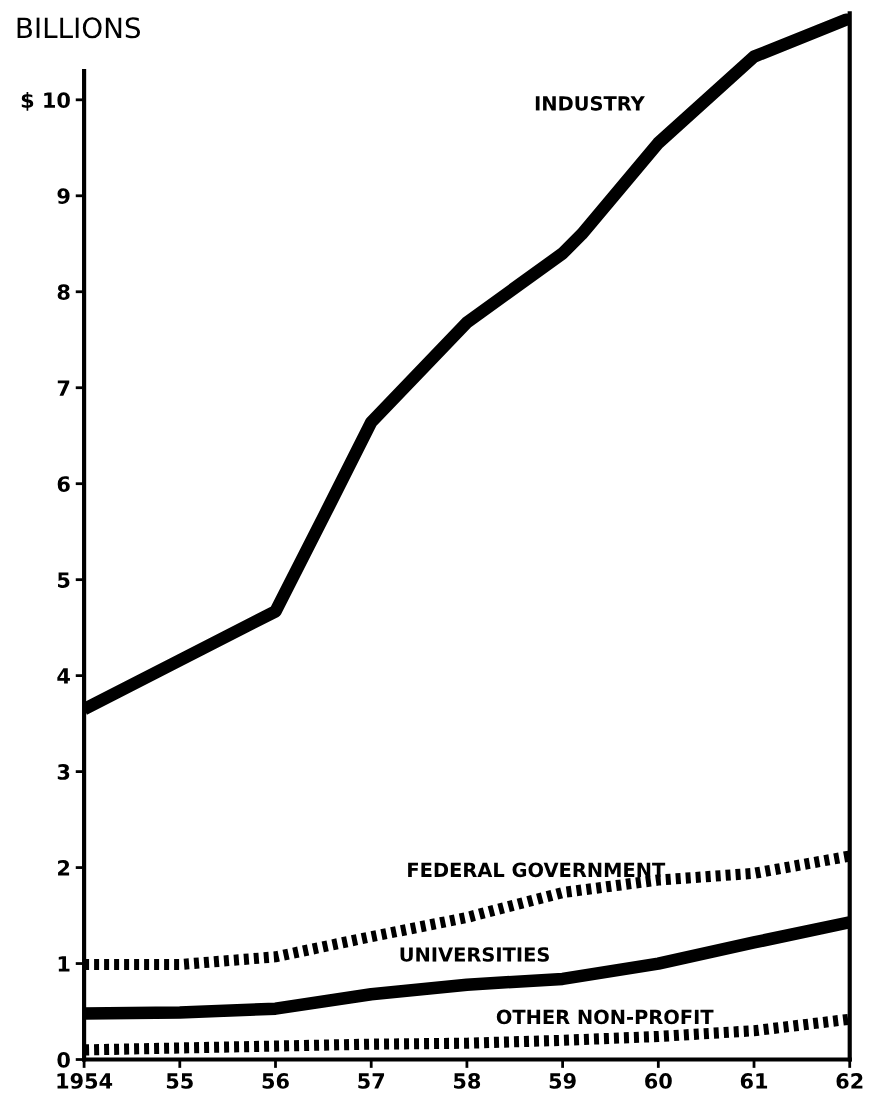  I want to click on y-axis-title: BILLIONS, so click(79, 28).